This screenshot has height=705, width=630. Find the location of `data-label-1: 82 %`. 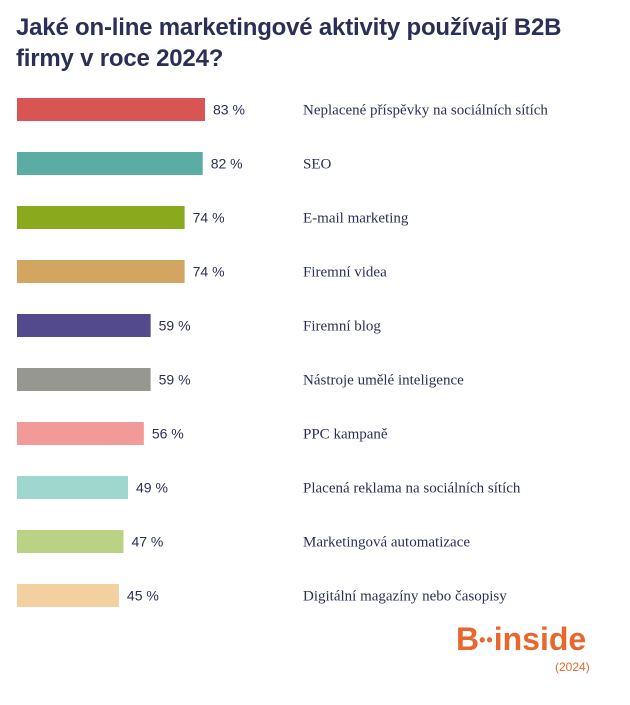

data-label-1: 82 % is located at coordinates (227, 164).